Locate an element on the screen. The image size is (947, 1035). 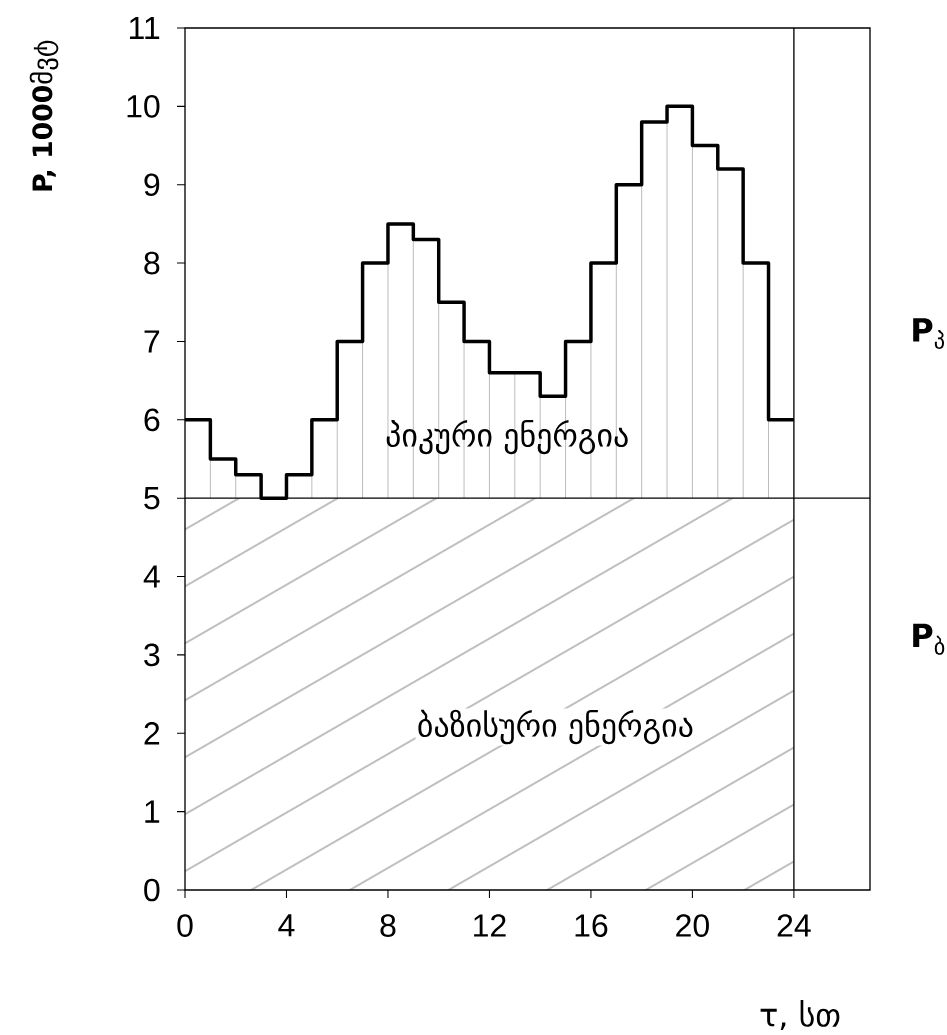
y-tick-label: 2 is located at coordinates (152, 733).